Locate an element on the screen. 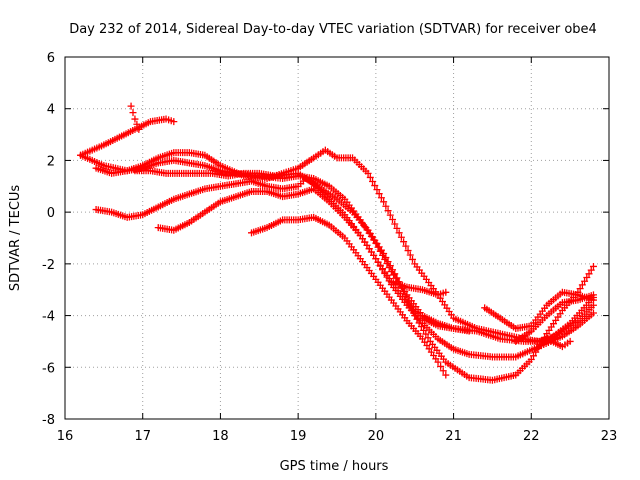 The width and height of the screenshot is (640, 480). x-axis-label: GPS time / hours is located at coordinates (334, 466).